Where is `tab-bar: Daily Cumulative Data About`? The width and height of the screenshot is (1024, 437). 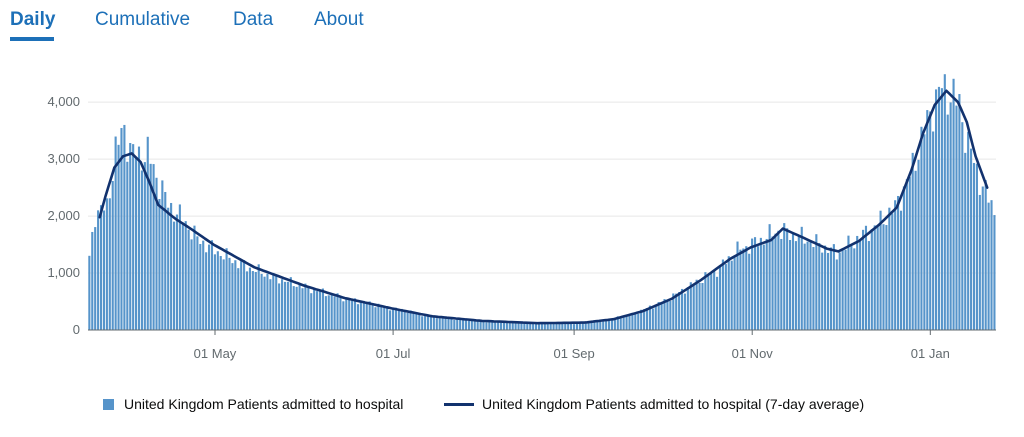 tab-bar: Daily Cumulative Data About is located at coordinates (512, 22).